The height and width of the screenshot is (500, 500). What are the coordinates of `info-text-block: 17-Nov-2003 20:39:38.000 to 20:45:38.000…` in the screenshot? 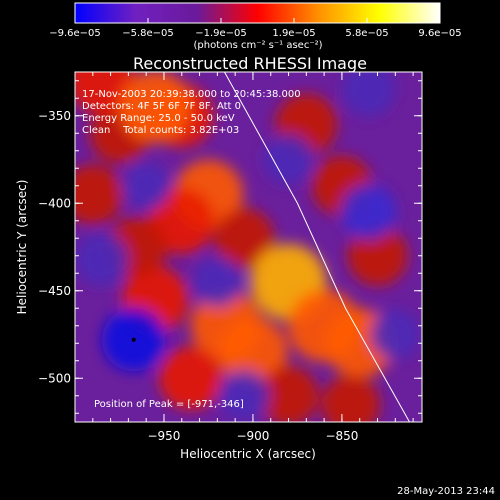 It's located at (191, 112).